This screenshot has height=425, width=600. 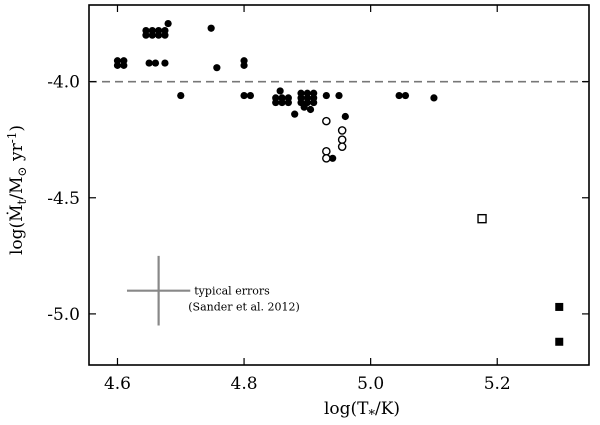 I want to click on x-tick-label: 5.0, so click(x=370, y=384).